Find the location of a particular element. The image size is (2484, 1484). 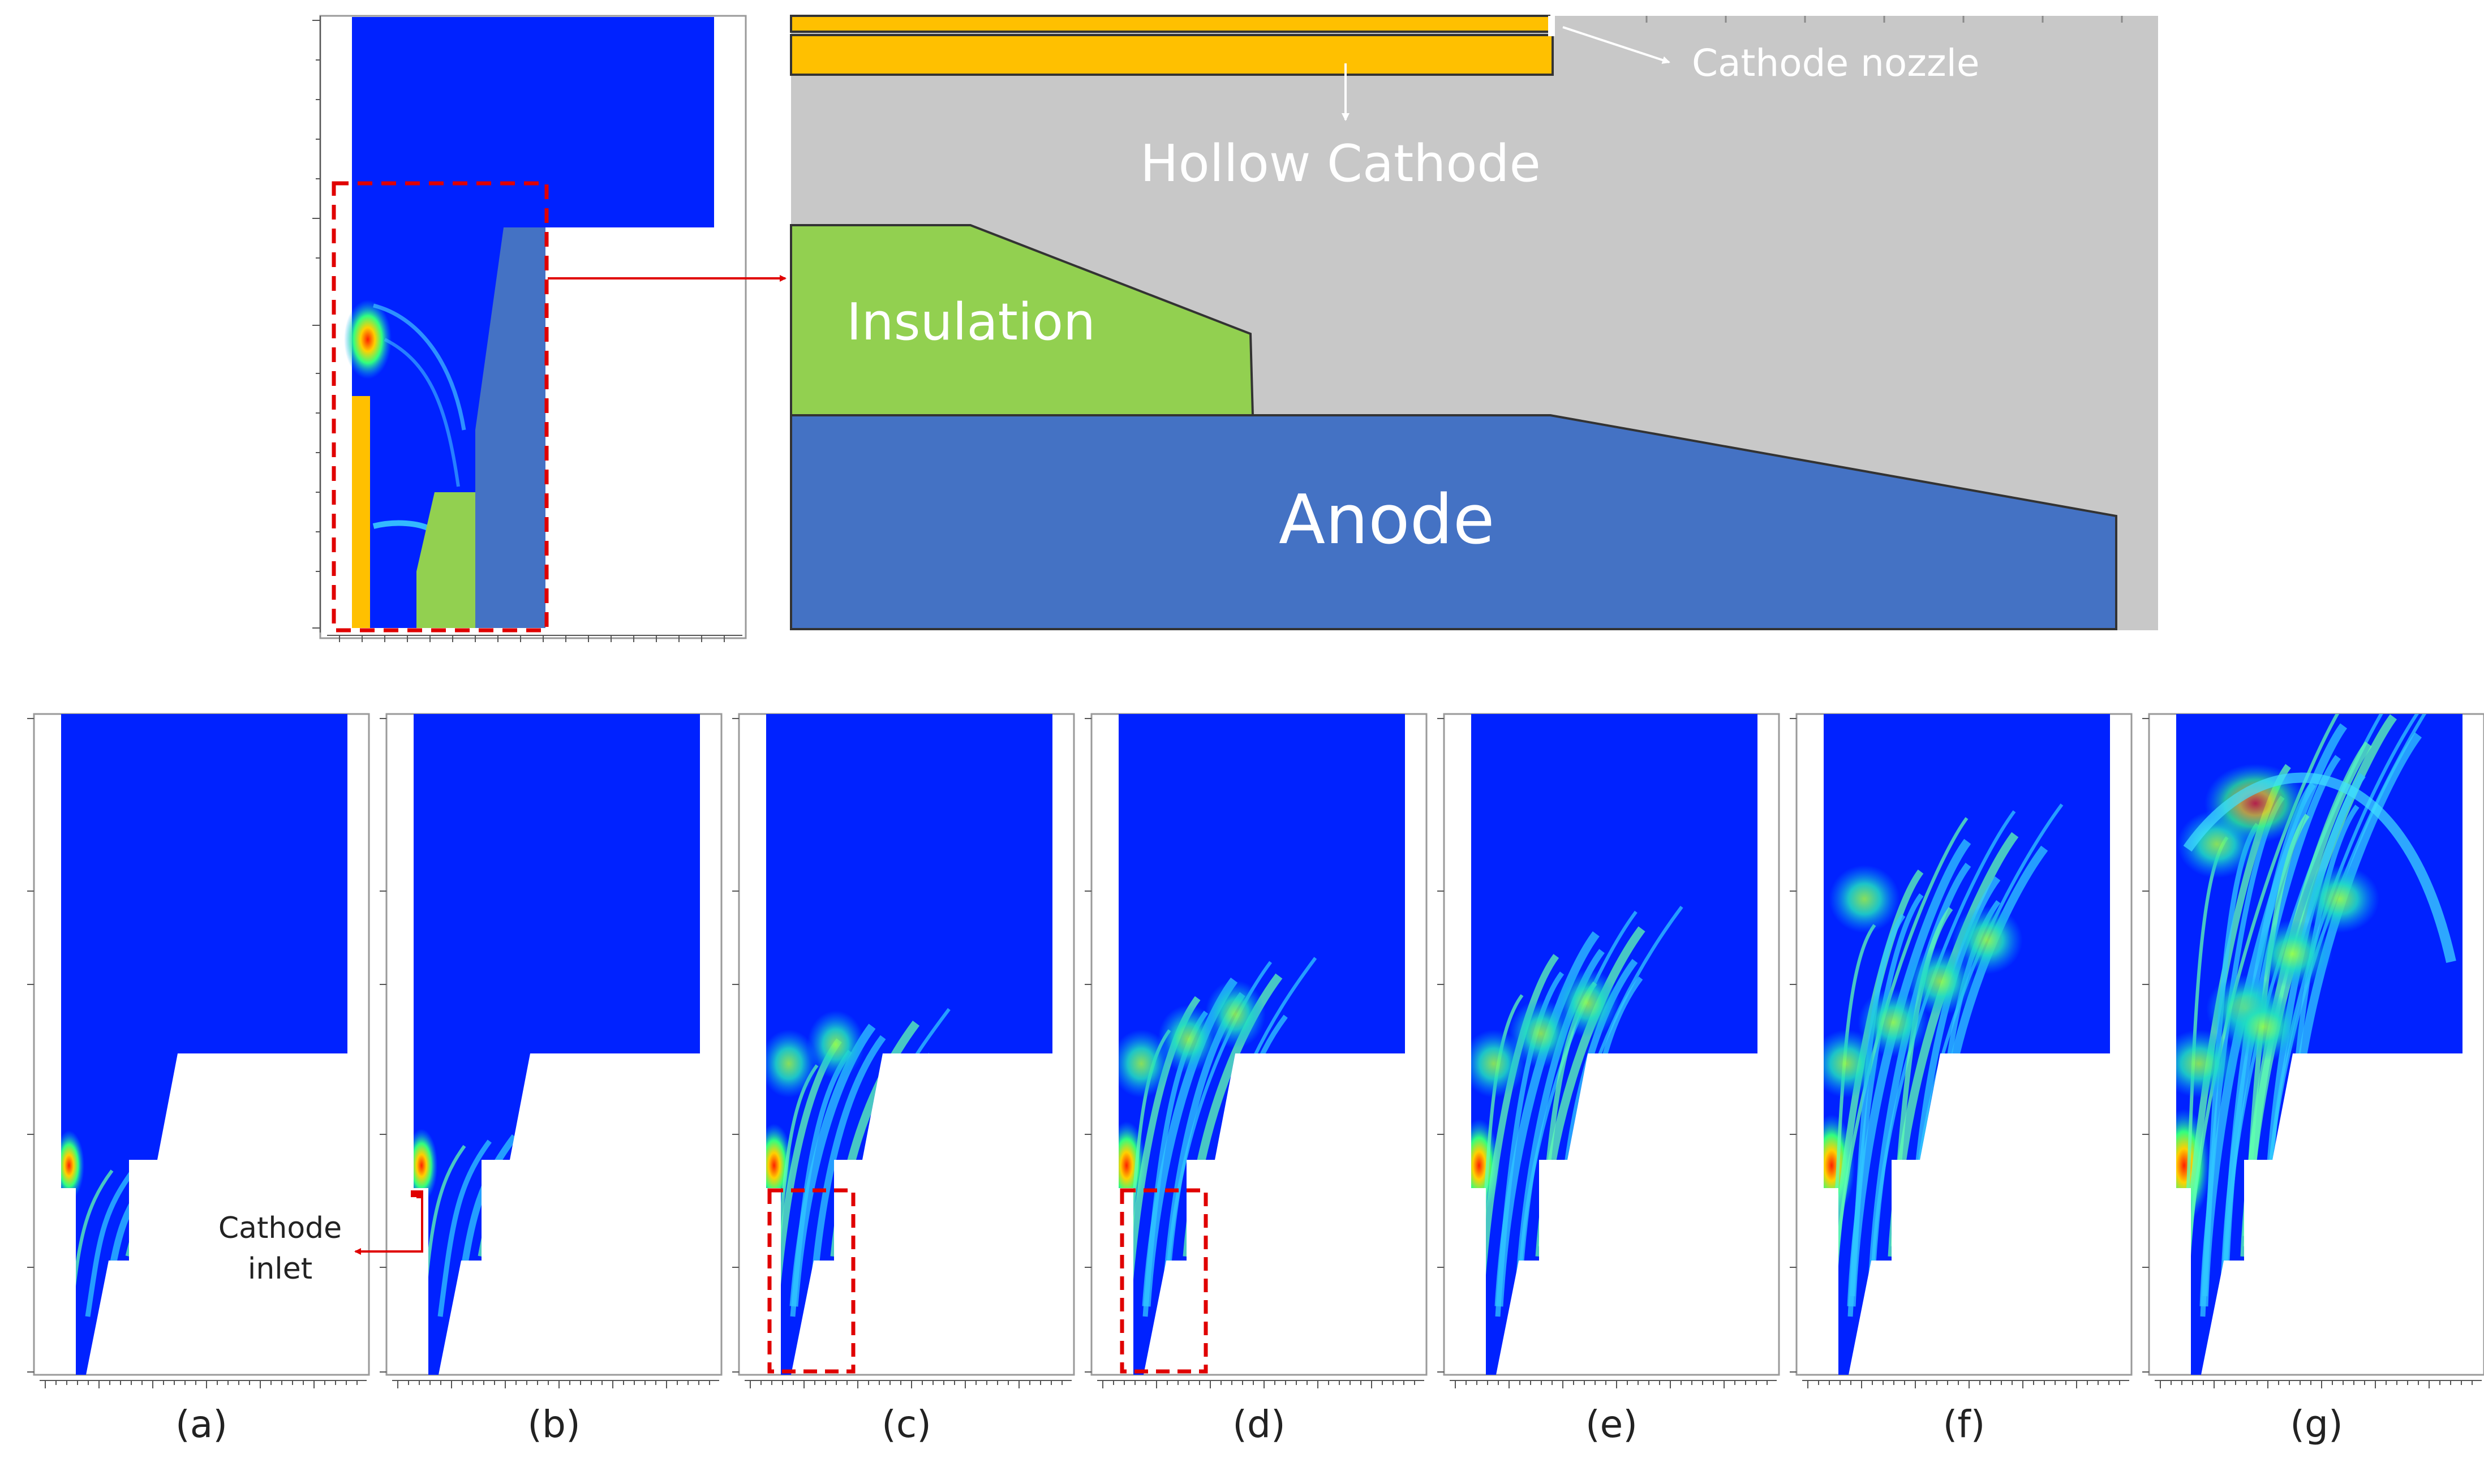

hollow-cathode-label: Hollow Cathode is located at coordinates (1340, 164).